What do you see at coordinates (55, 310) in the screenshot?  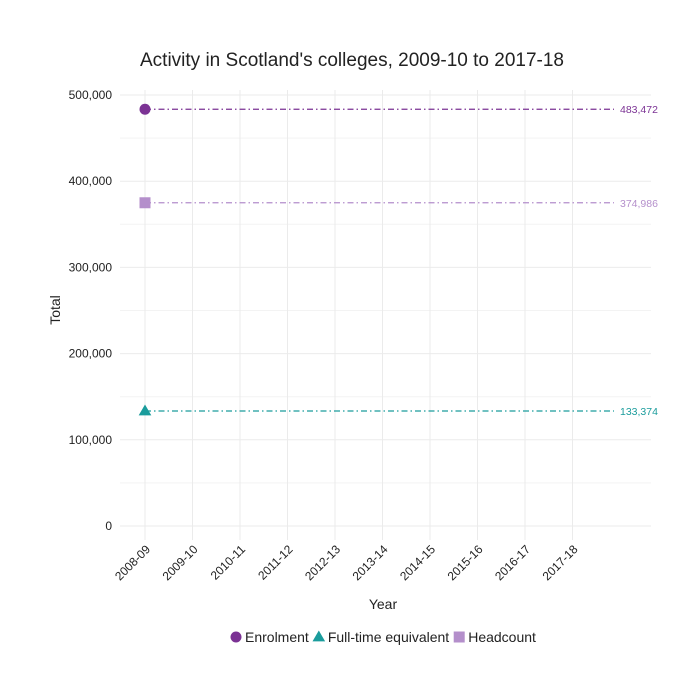 I see `y-axis-title: Total` at bounding box center [55, 310].